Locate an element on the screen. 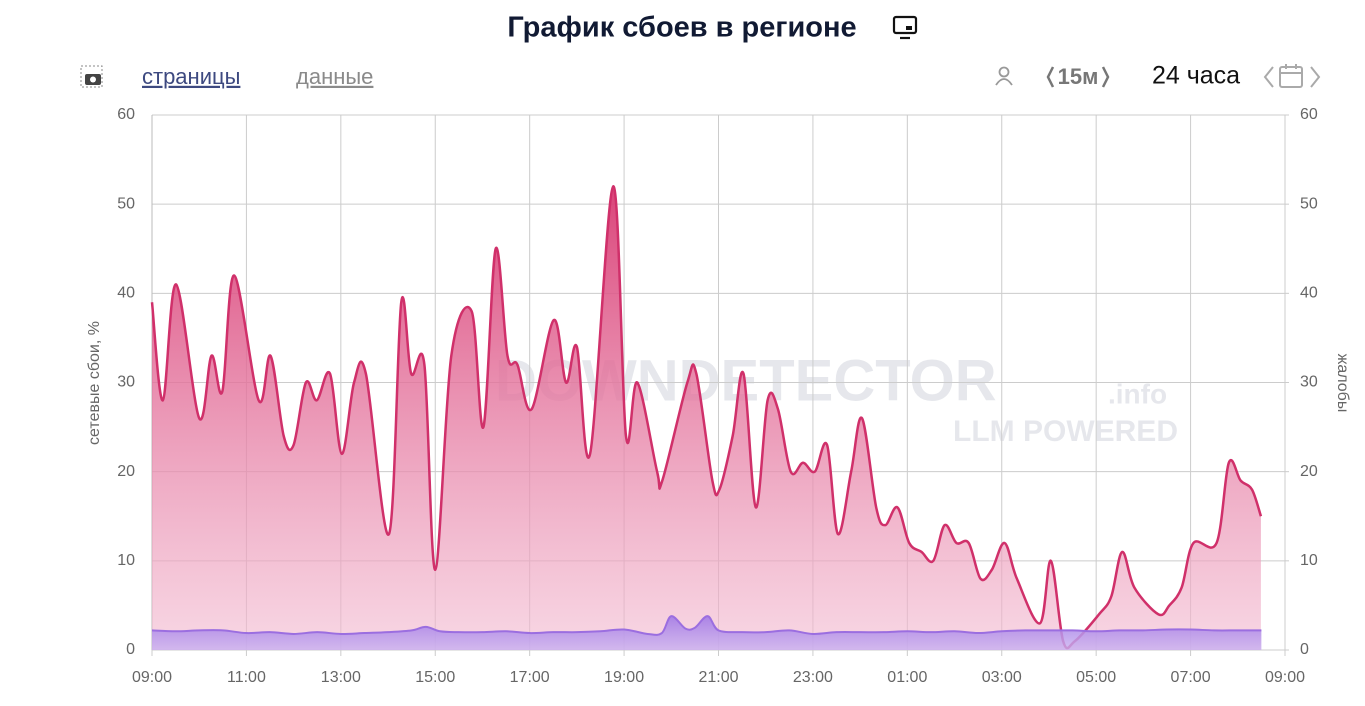 The width and height of the screenshot is (1365, 706). y2-tick-label: 30 is located at coordinates (1309, 382).